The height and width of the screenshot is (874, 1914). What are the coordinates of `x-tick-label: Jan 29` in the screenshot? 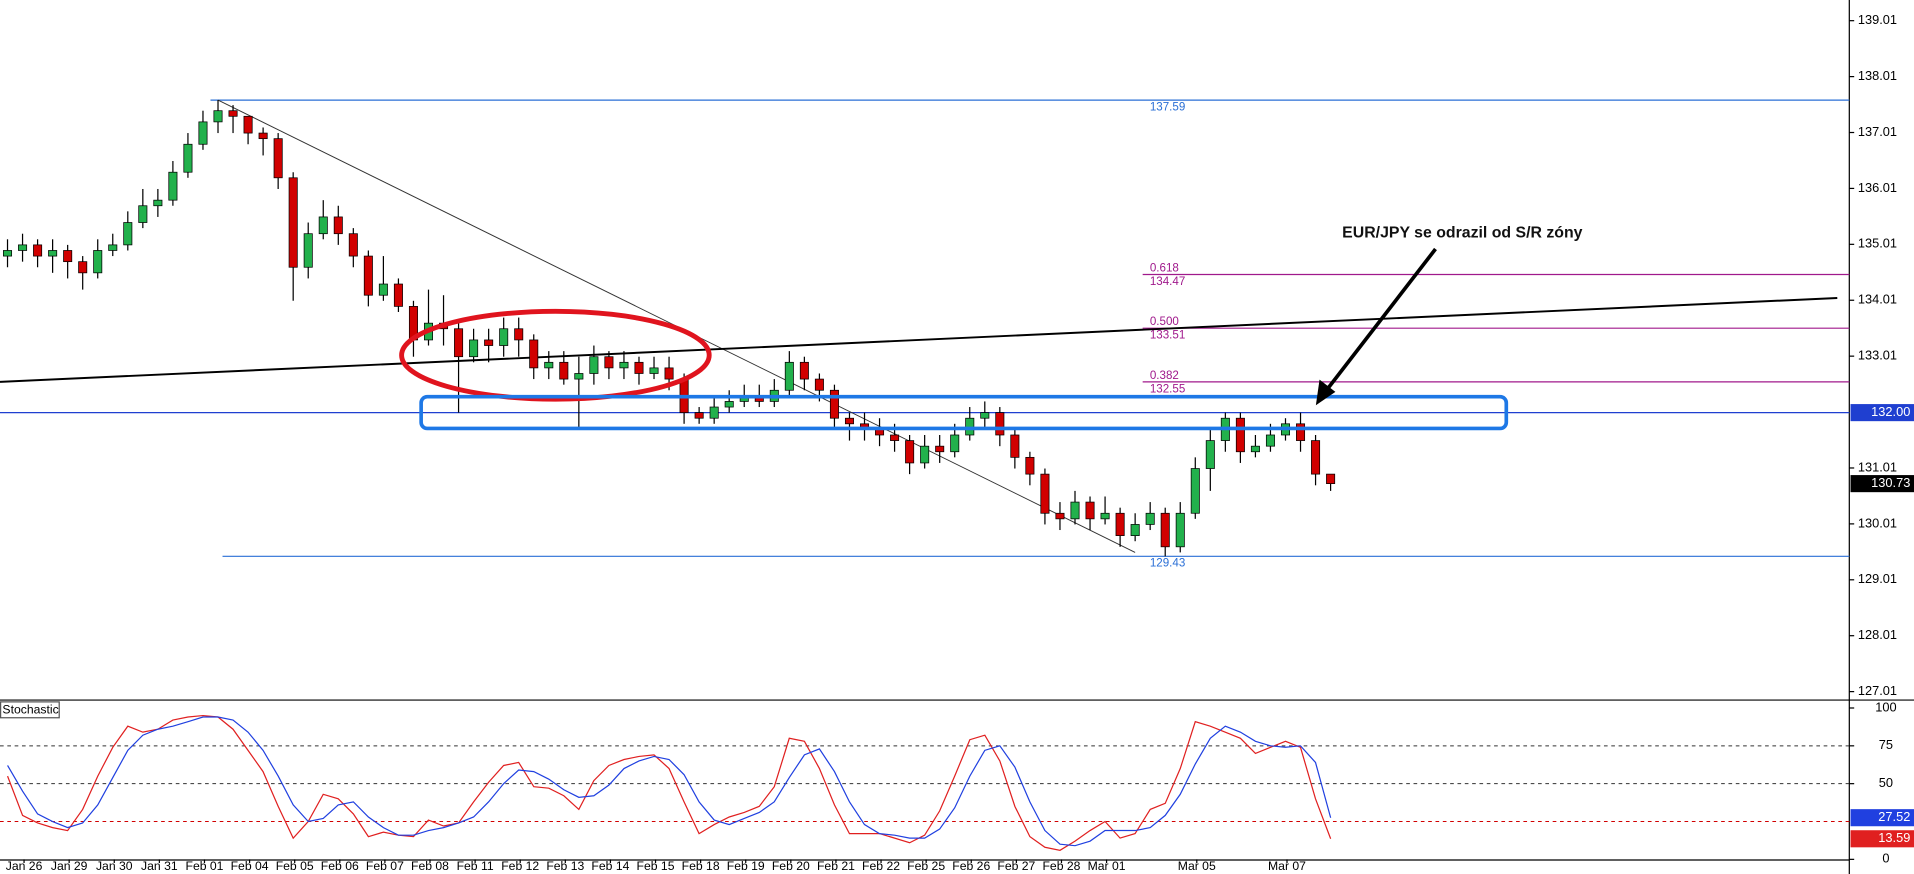 It's located at (69, 866).